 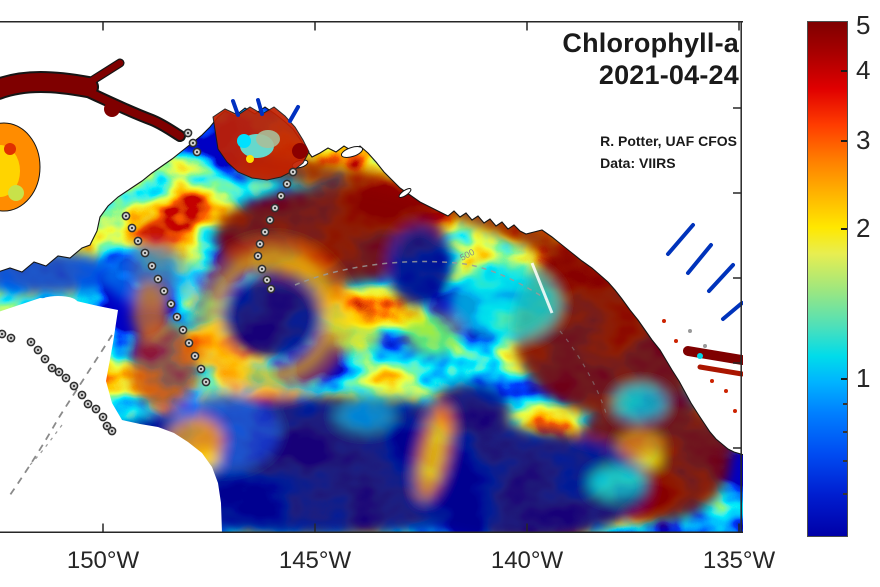 I want to click on credit-author: R. Potter, UAF CFOS, so click(x=668, y=141).